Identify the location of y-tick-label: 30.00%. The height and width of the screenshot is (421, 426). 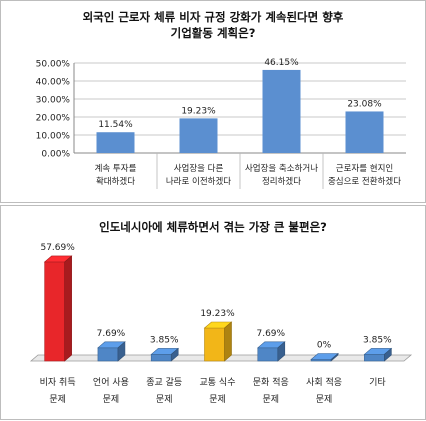
(53, 101).